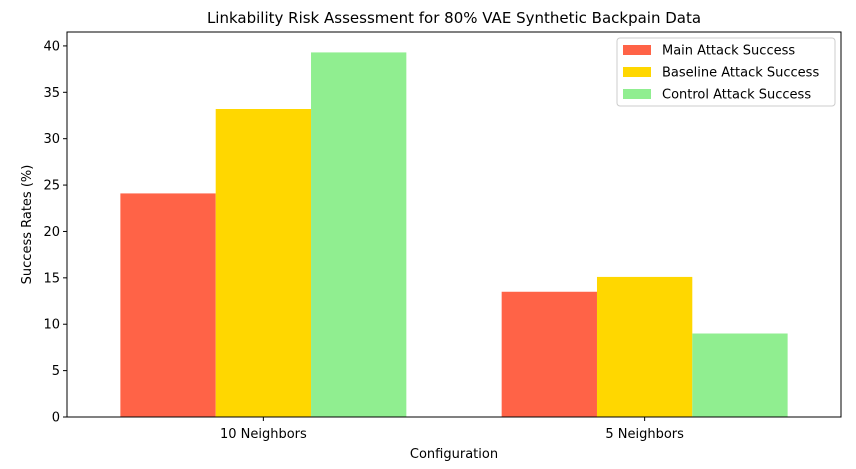  Describe the element at coordinates (728, 51) in the screenshot. I see `legend-label: Main Attack Success` at that location.